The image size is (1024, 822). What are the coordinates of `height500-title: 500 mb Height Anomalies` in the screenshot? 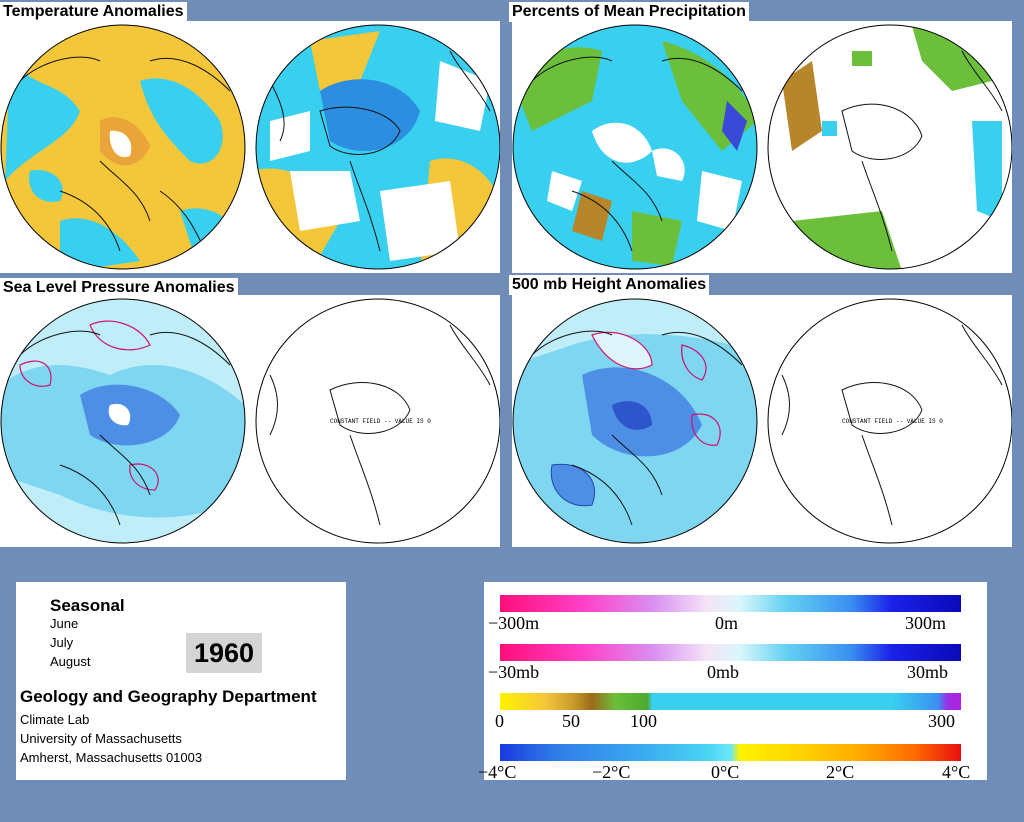 It's located at (609, 285).